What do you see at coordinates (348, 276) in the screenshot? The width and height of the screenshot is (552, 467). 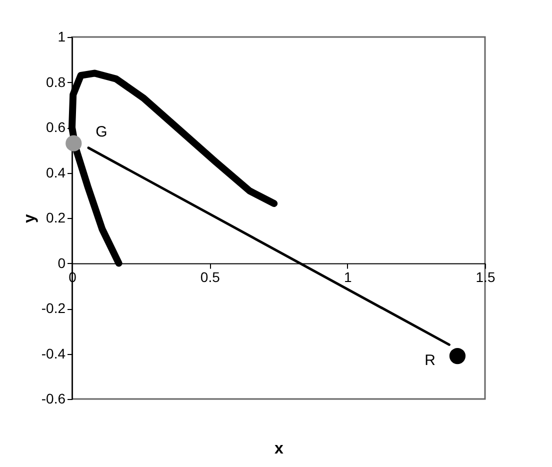 I see `x-tick-label: 1` at bounding box center [348, 276].